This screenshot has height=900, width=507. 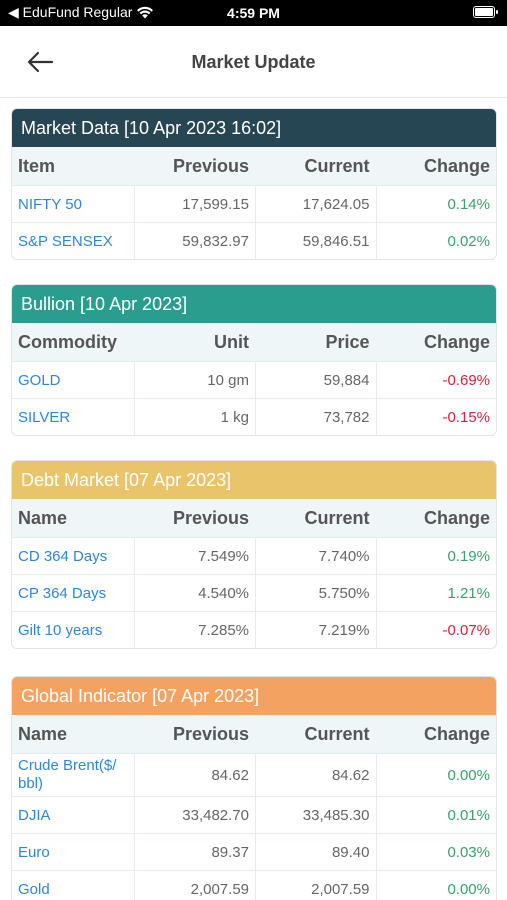 I want to click on current-value: 5.750%, so click(x=315, y=593).